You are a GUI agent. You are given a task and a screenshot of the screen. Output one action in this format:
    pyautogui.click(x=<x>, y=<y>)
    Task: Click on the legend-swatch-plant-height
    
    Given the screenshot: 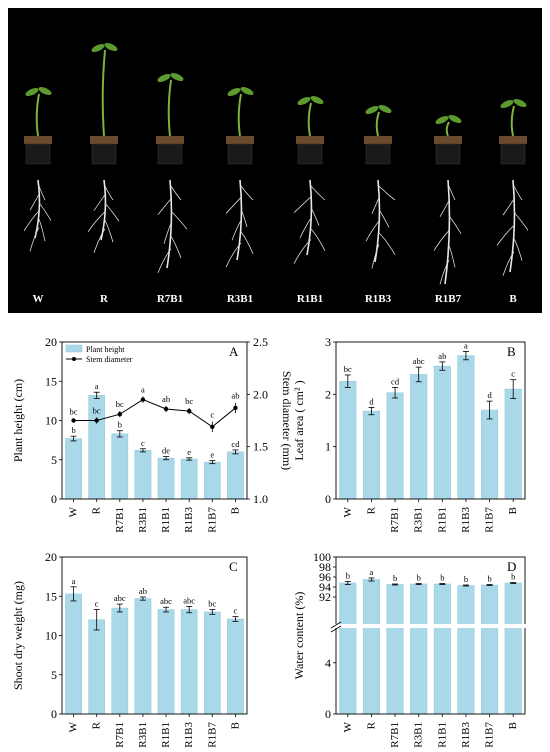 What is the action you would take?
    pyautogui.click(x=74, y=348)
    